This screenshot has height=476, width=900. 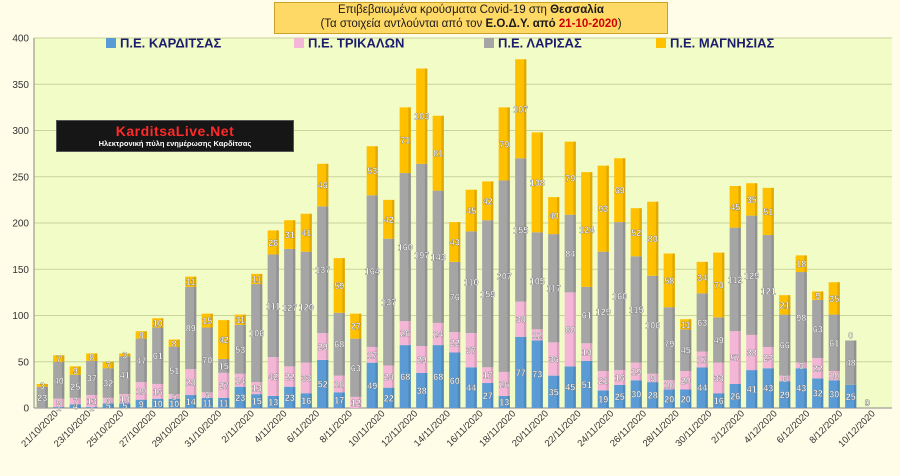 What do you see at coordinates (794, 427) in the screenshot?
I see `x-tick-label: 6/12/2020` at bounding box center [794, 427].